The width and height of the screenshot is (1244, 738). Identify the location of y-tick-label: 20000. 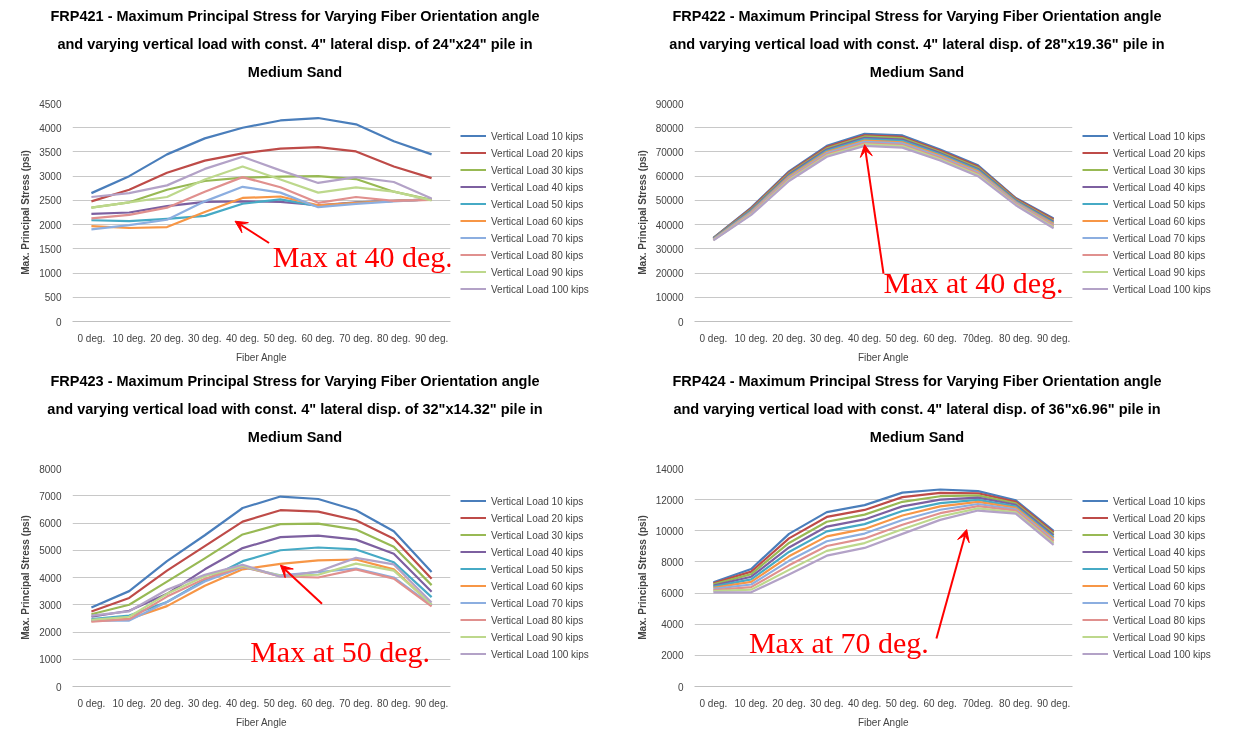
(669, 274).